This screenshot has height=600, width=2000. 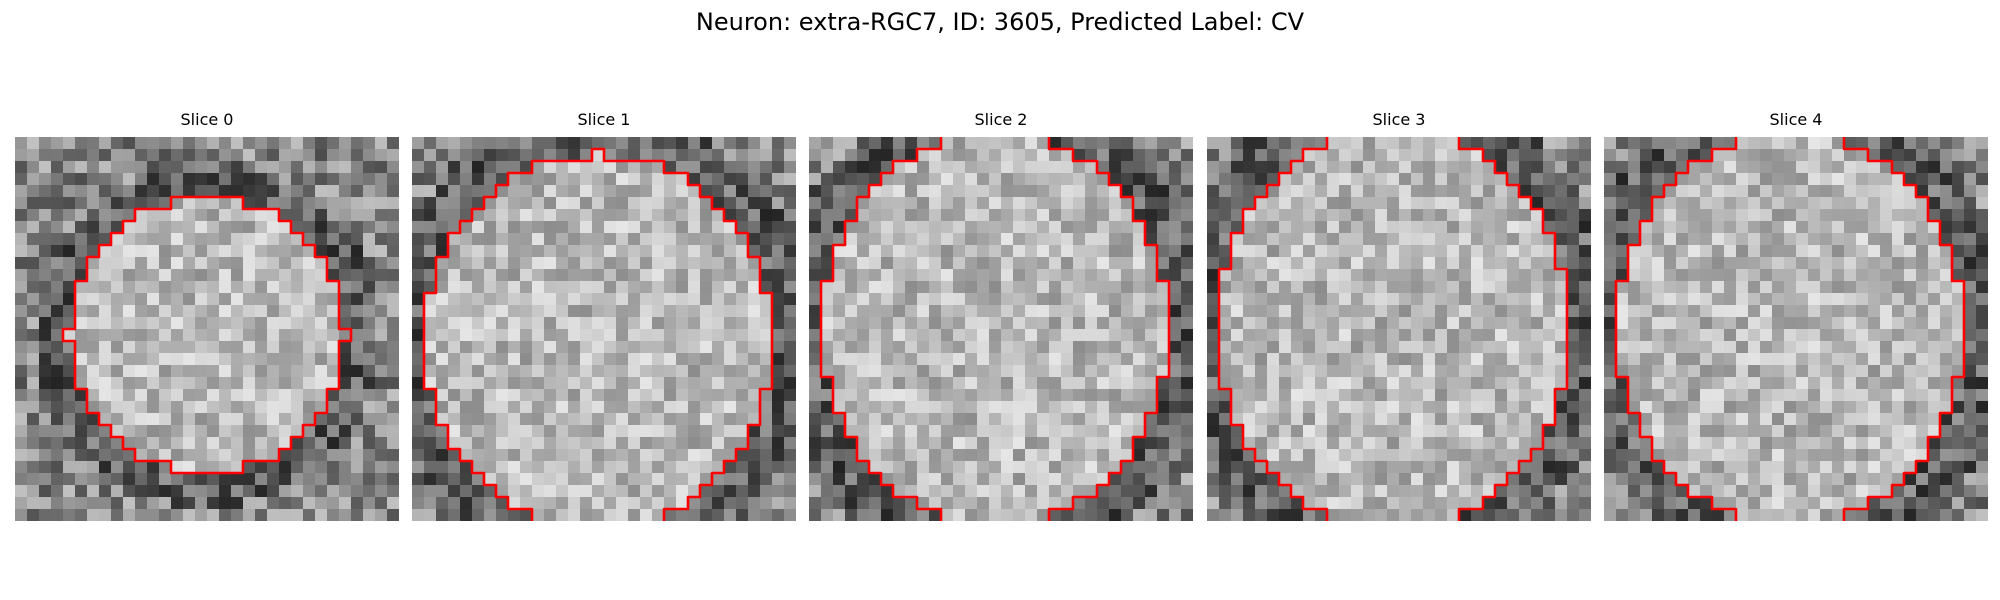 What do you see at coordinates (1796, 119) in the screenshot?
I see `slice-title: Slice 4` at bounding box center [1796, 119].